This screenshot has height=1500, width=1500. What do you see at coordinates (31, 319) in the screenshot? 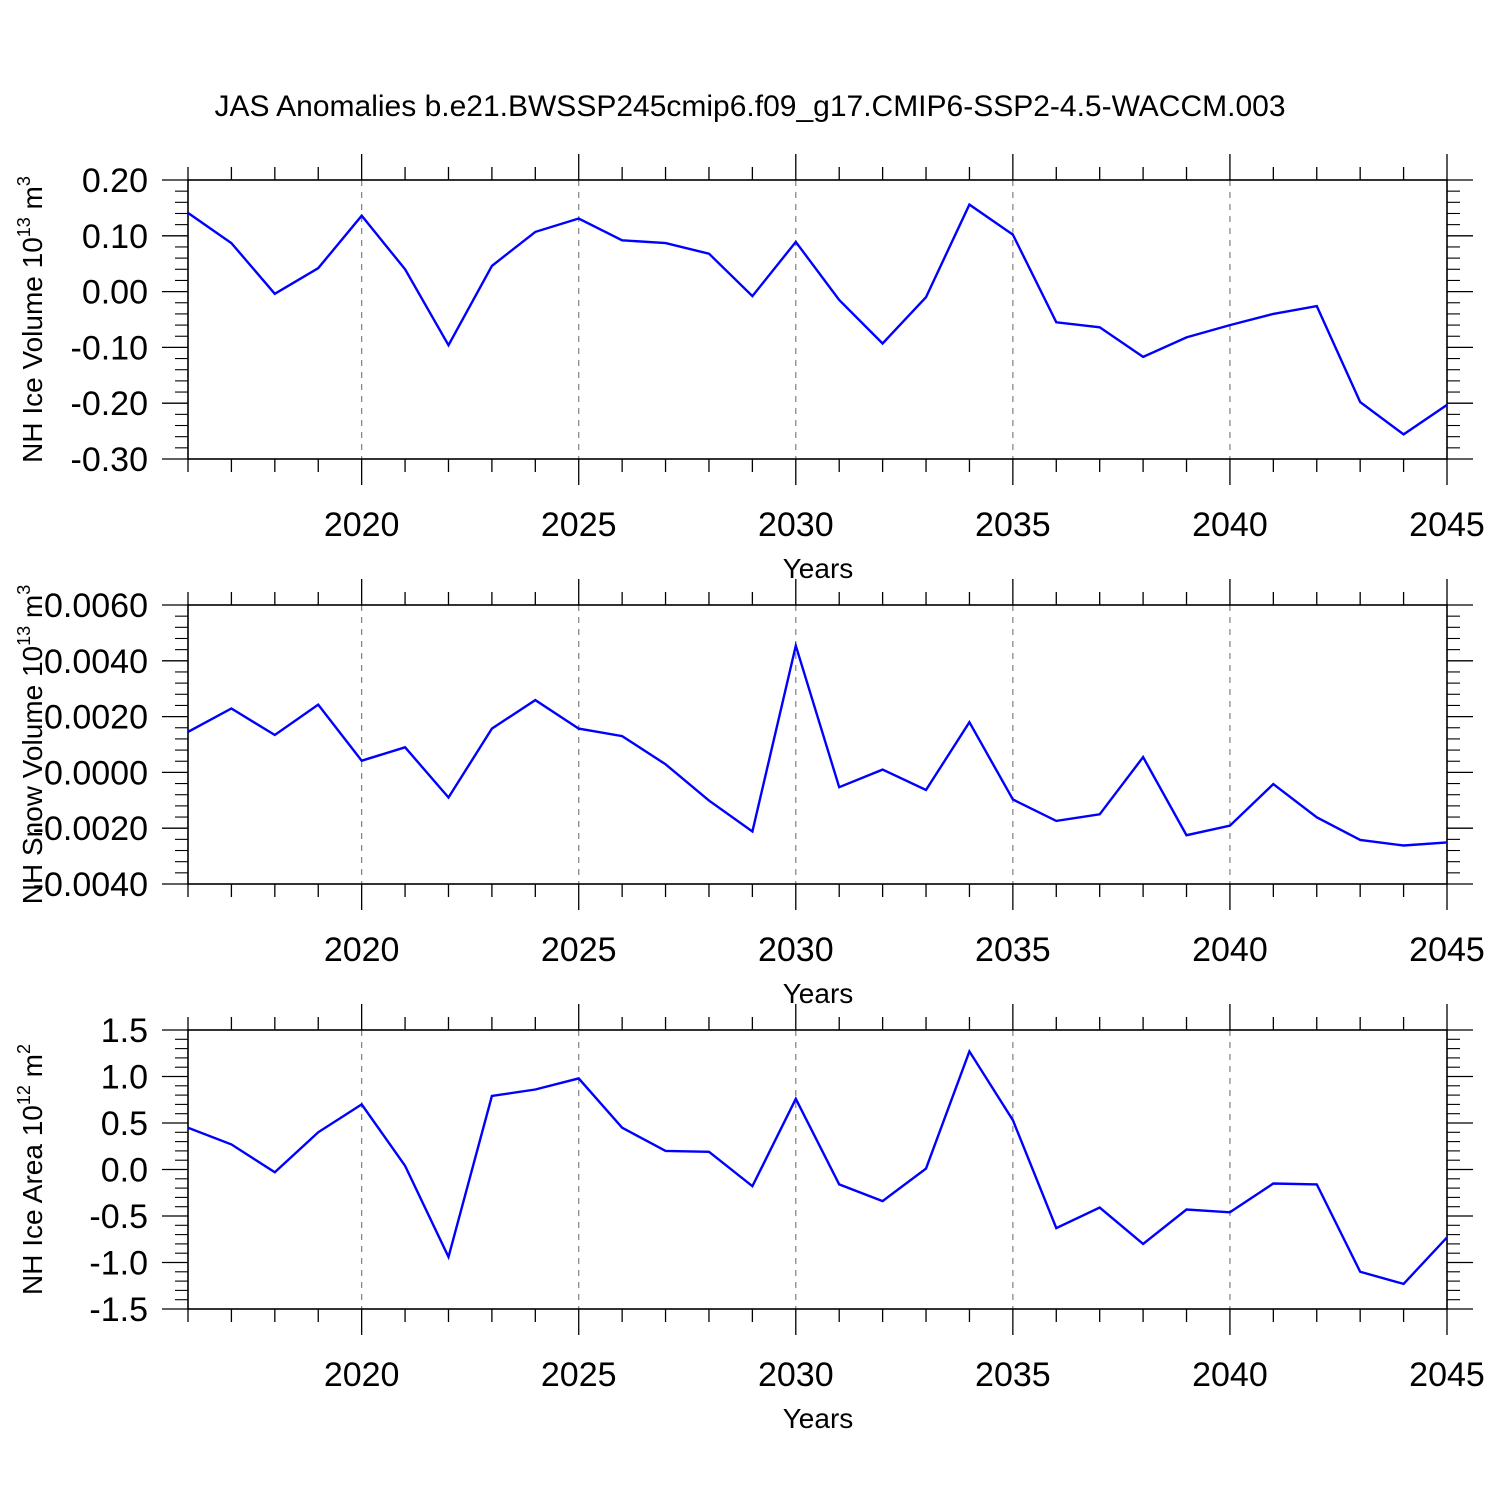
I see `y-axis-title: NH Ice Volume 1013 m3` at bounding box center [31, 319].